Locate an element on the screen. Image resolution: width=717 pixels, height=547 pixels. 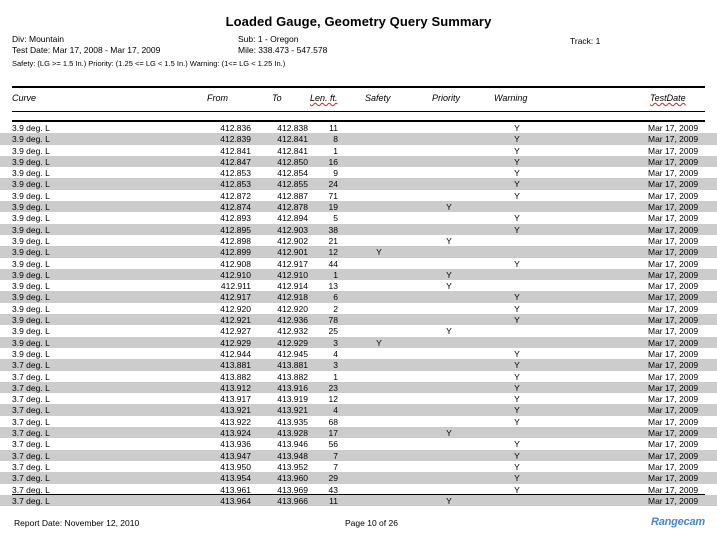
cell-to: 412.936 is located at coordinates (292, 320).